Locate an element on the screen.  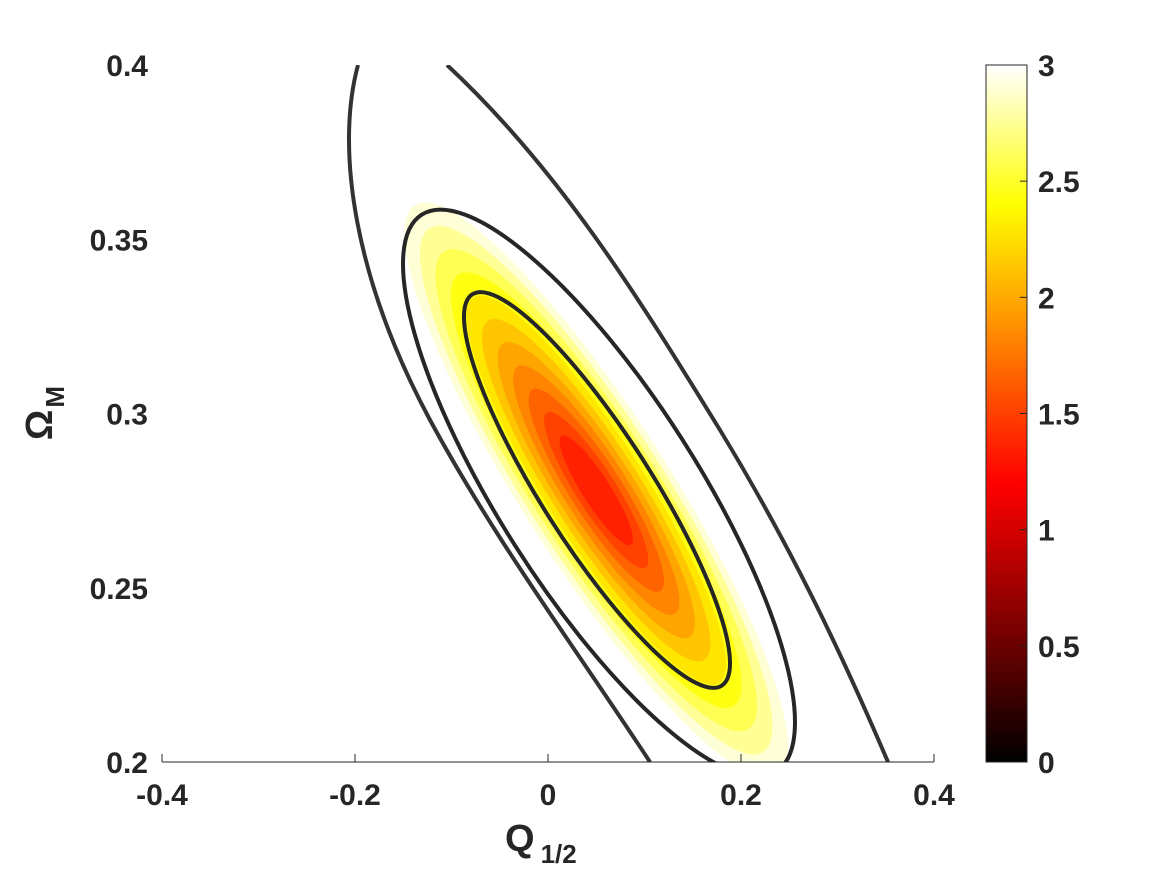
x-axis-label: Q 1/2 is located at coordinates (541, 843).